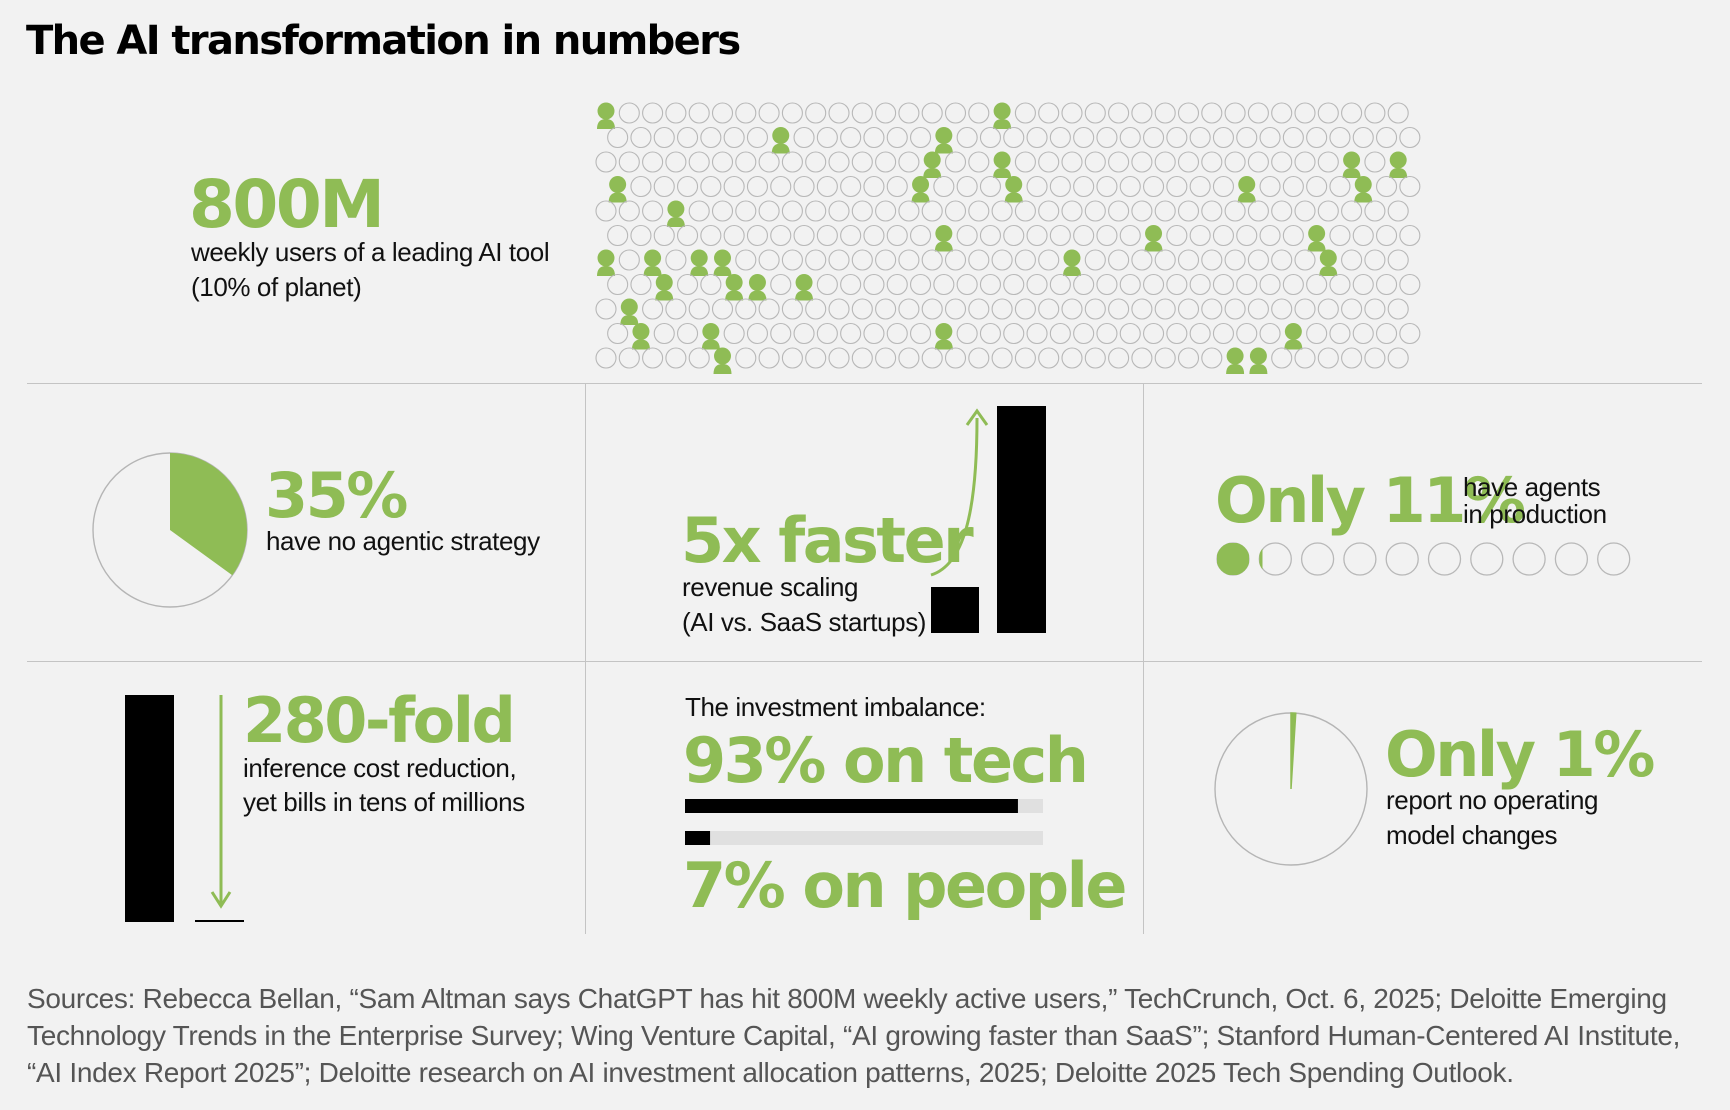 The image size is (1730, 1110). I want to click on investment-heading: The investment imbalance:, so click(835, 707).